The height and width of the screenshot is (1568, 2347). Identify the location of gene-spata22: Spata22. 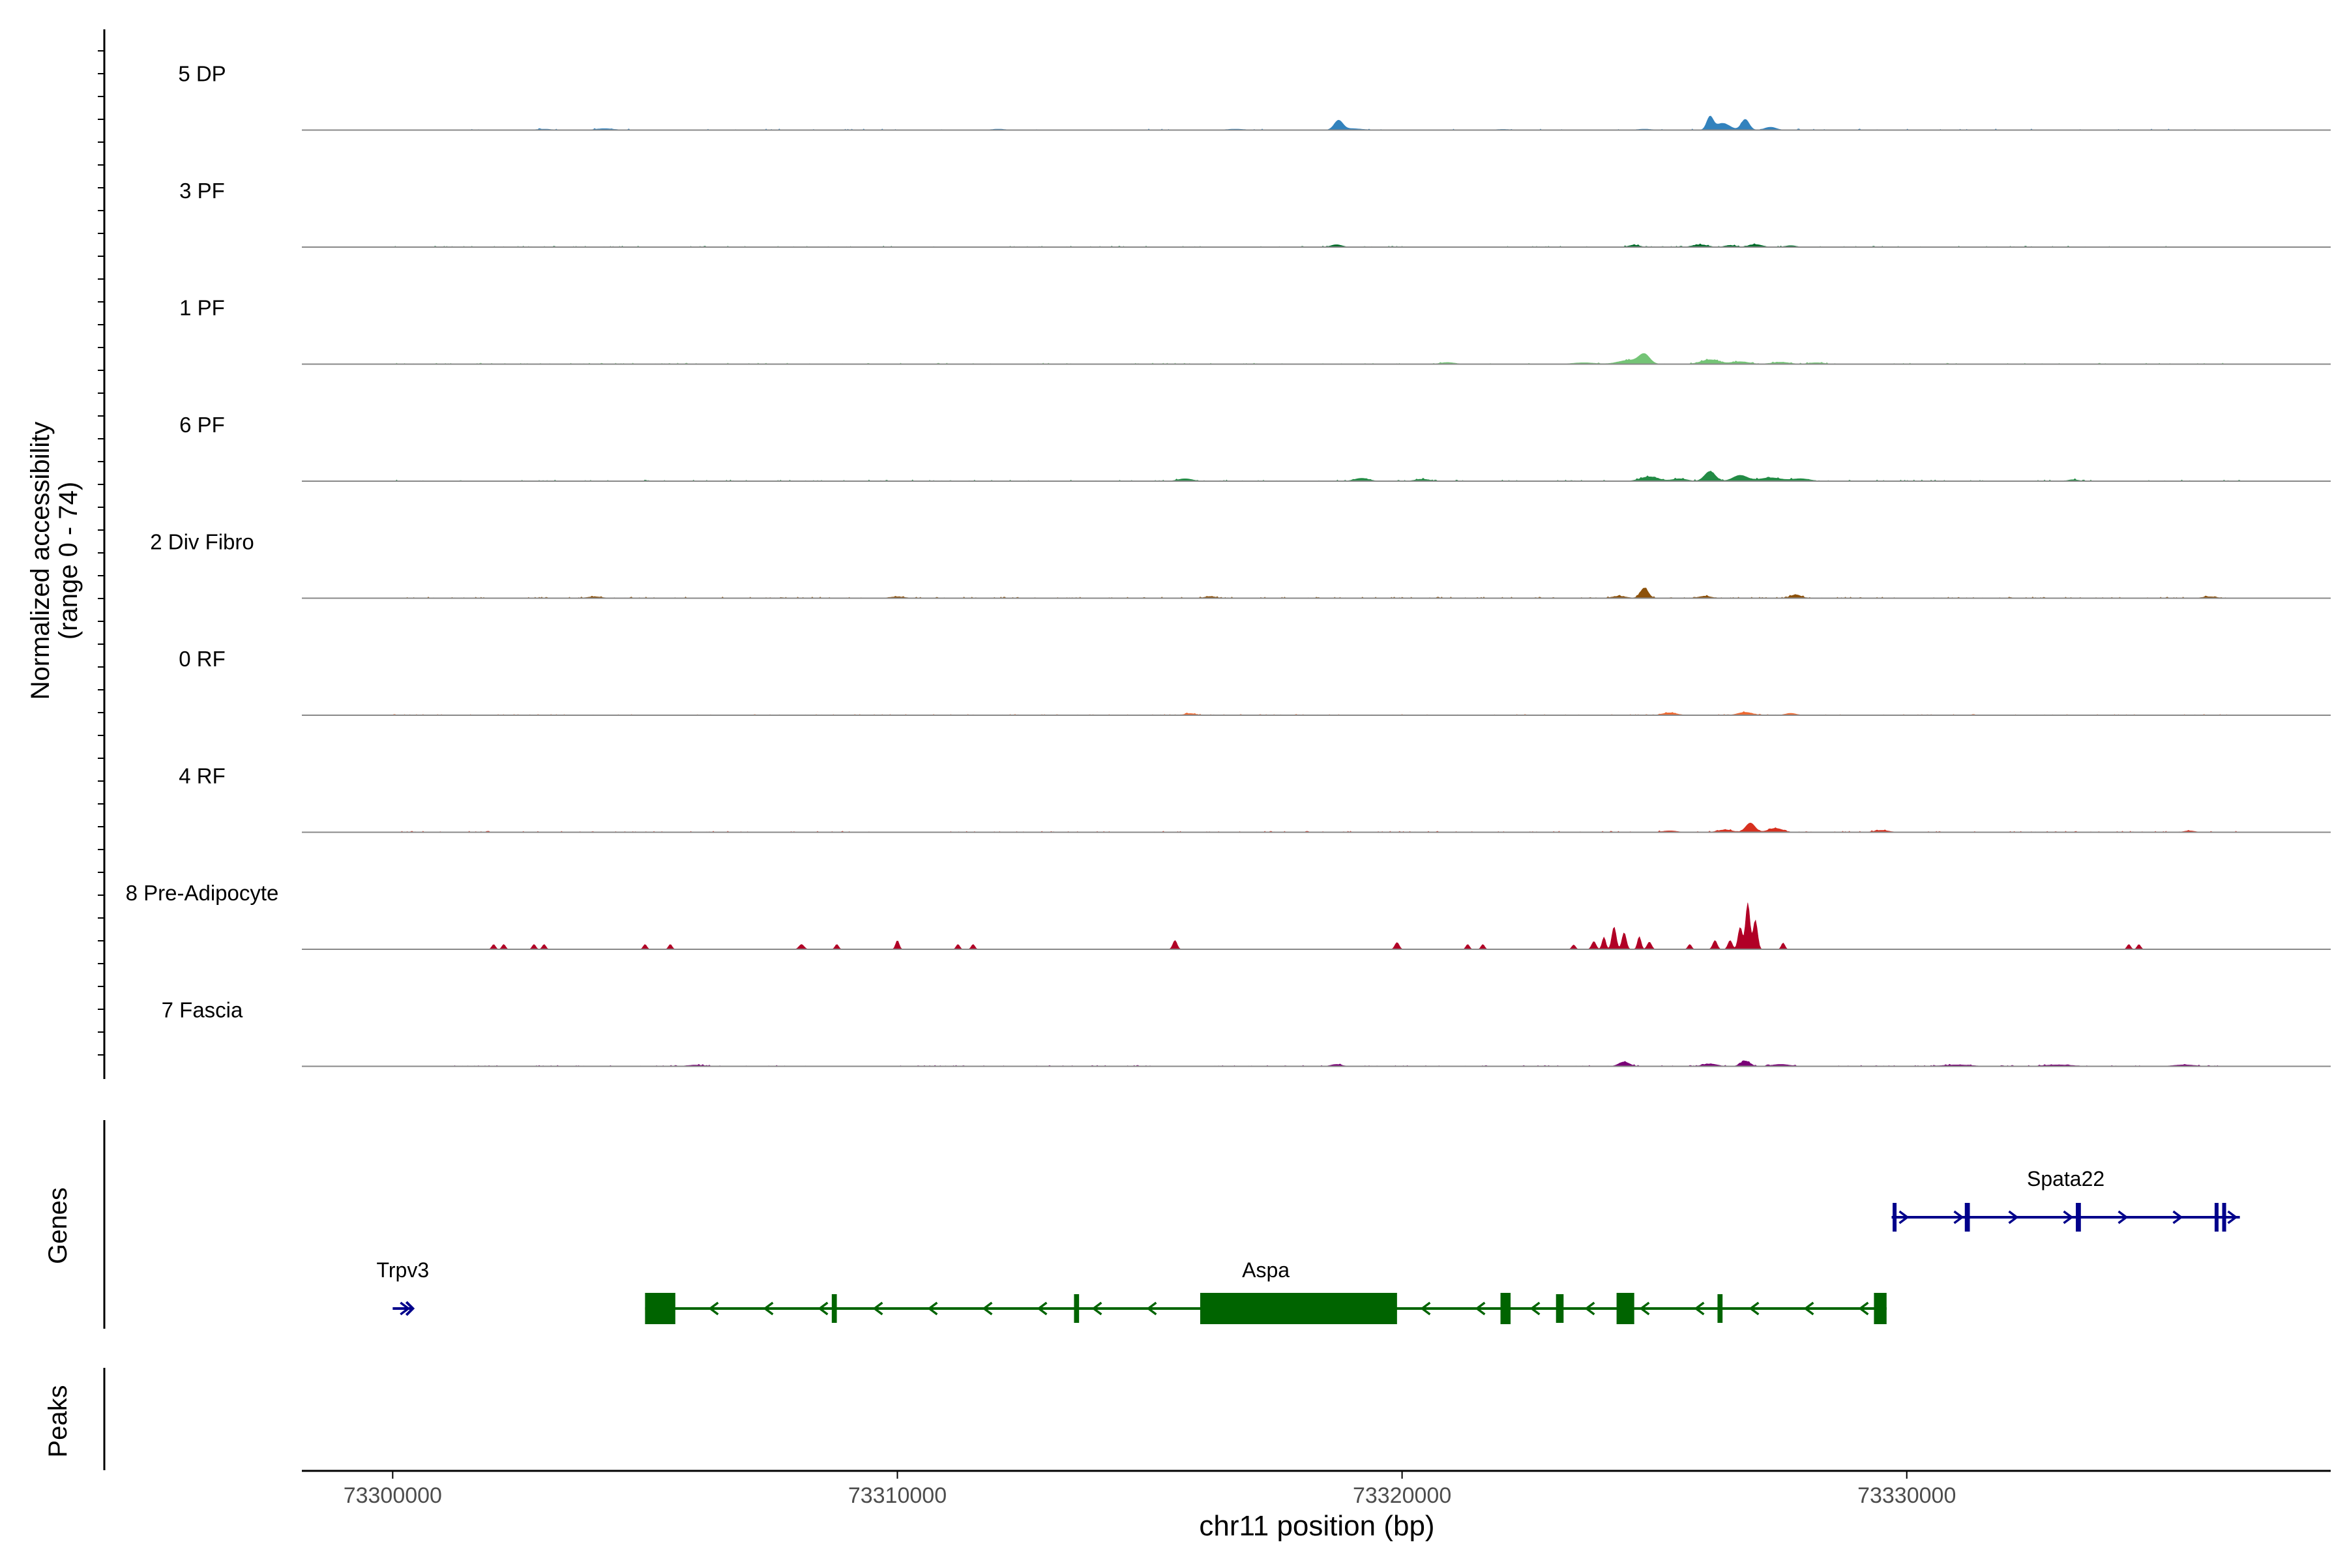
(2065, 1200).